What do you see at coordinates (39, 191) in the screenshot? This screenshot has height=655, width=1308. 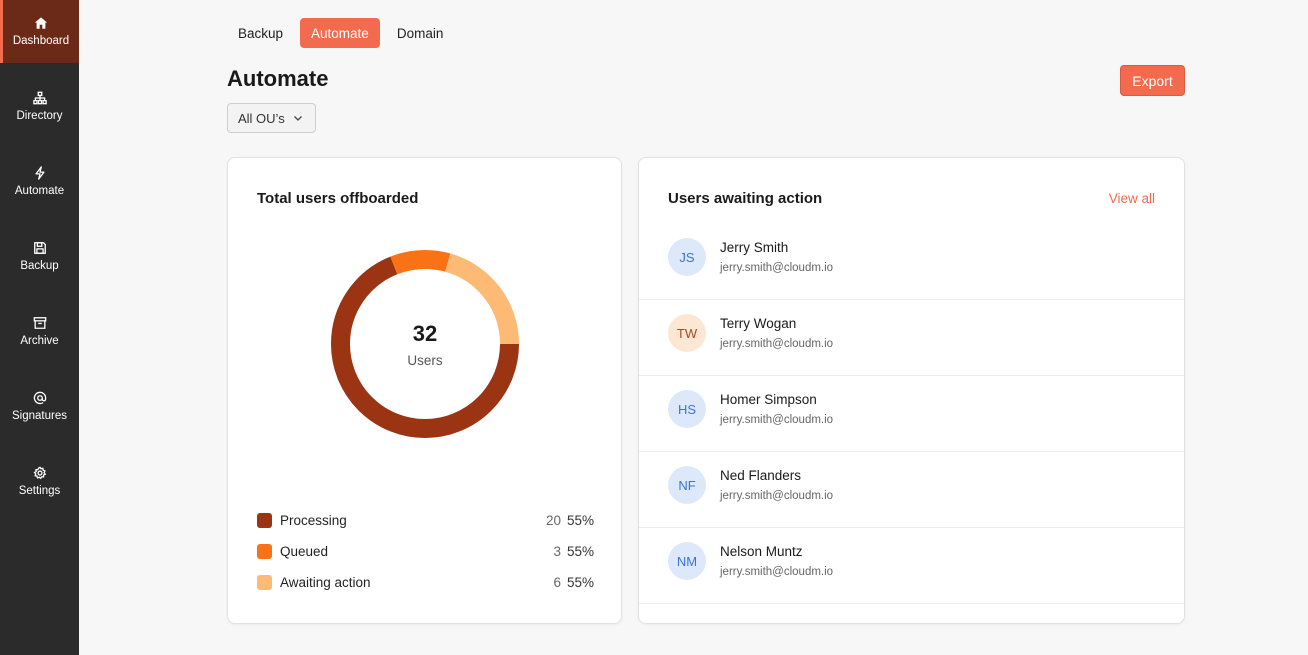 I see `sidebar-item-label: Automate` at bounding box center [39, 191].